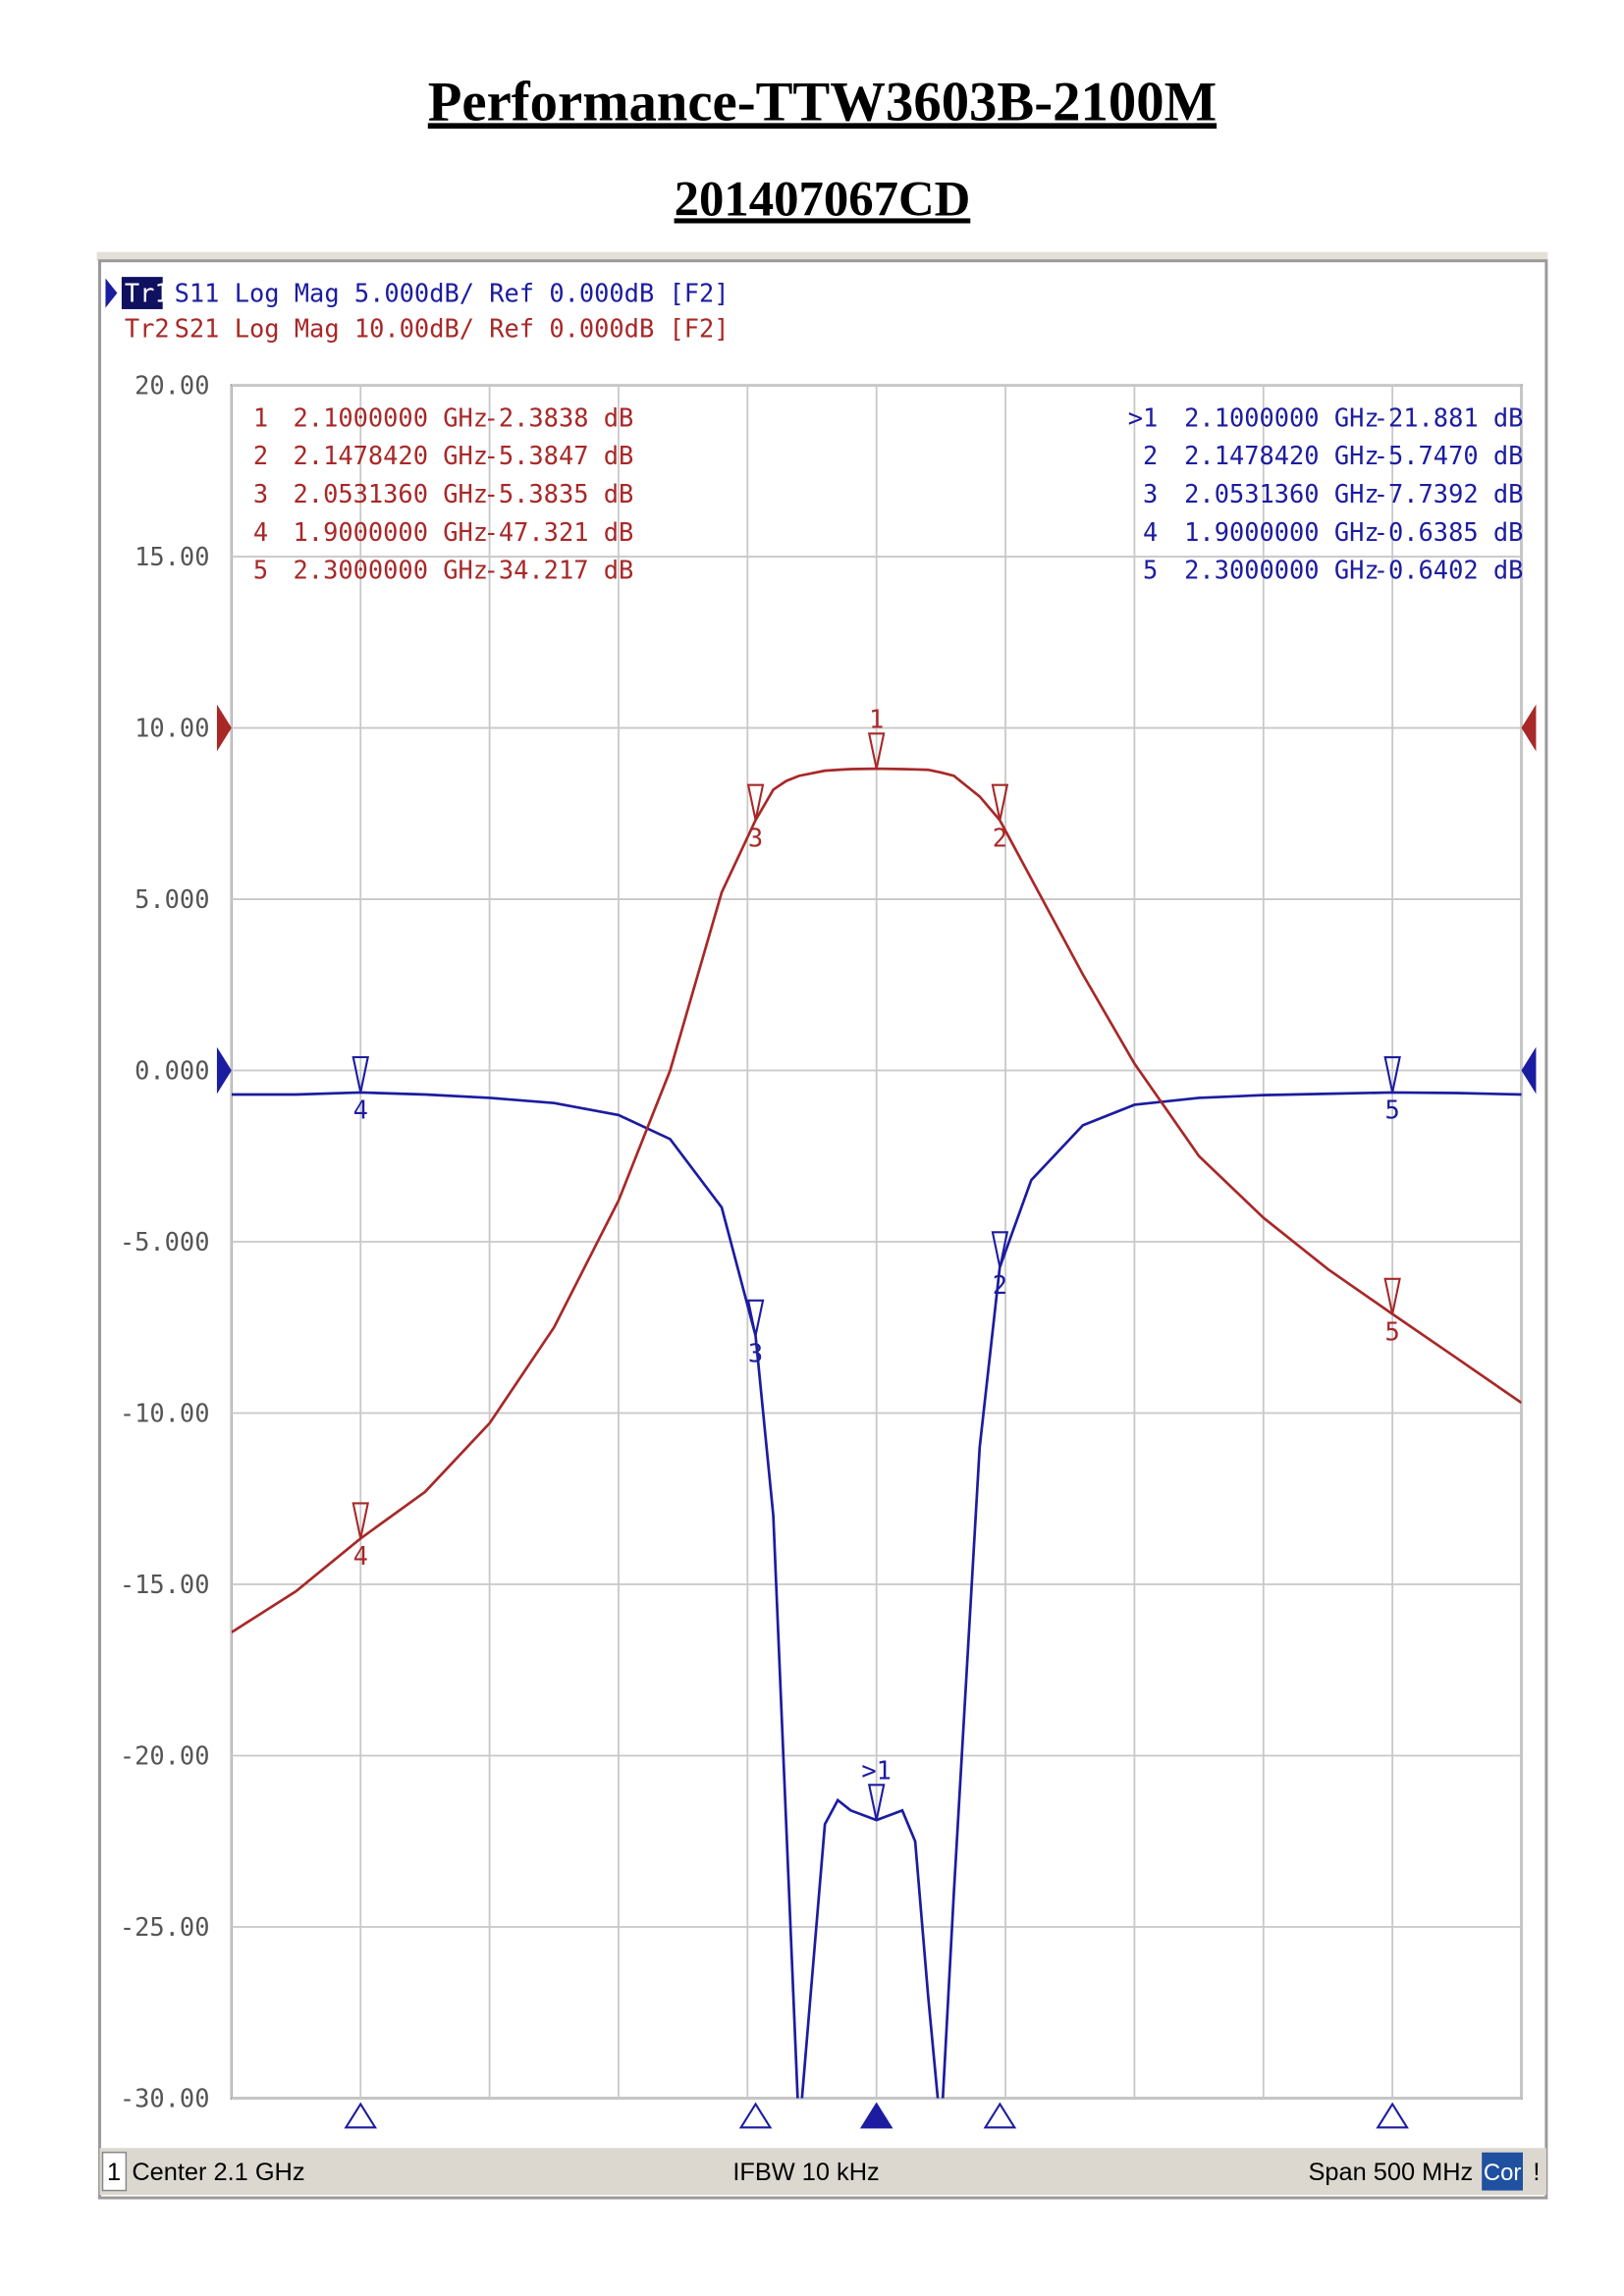 This screenshot has height=2296, width=1624. Describe the element at coordinates (172, 1070) in the screenshot. I see `y-tick-label: 0.000` at that location.